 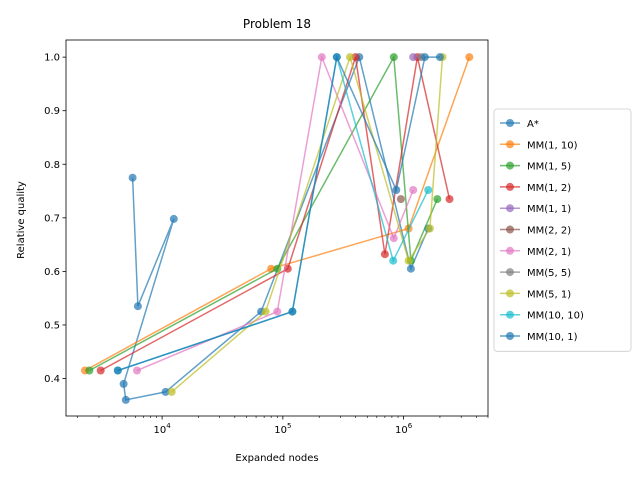 What do you see at coordinates (52, 58) in the screenshot?
I see `y-tick-label: 1.0` at bounding box center [52, 58].